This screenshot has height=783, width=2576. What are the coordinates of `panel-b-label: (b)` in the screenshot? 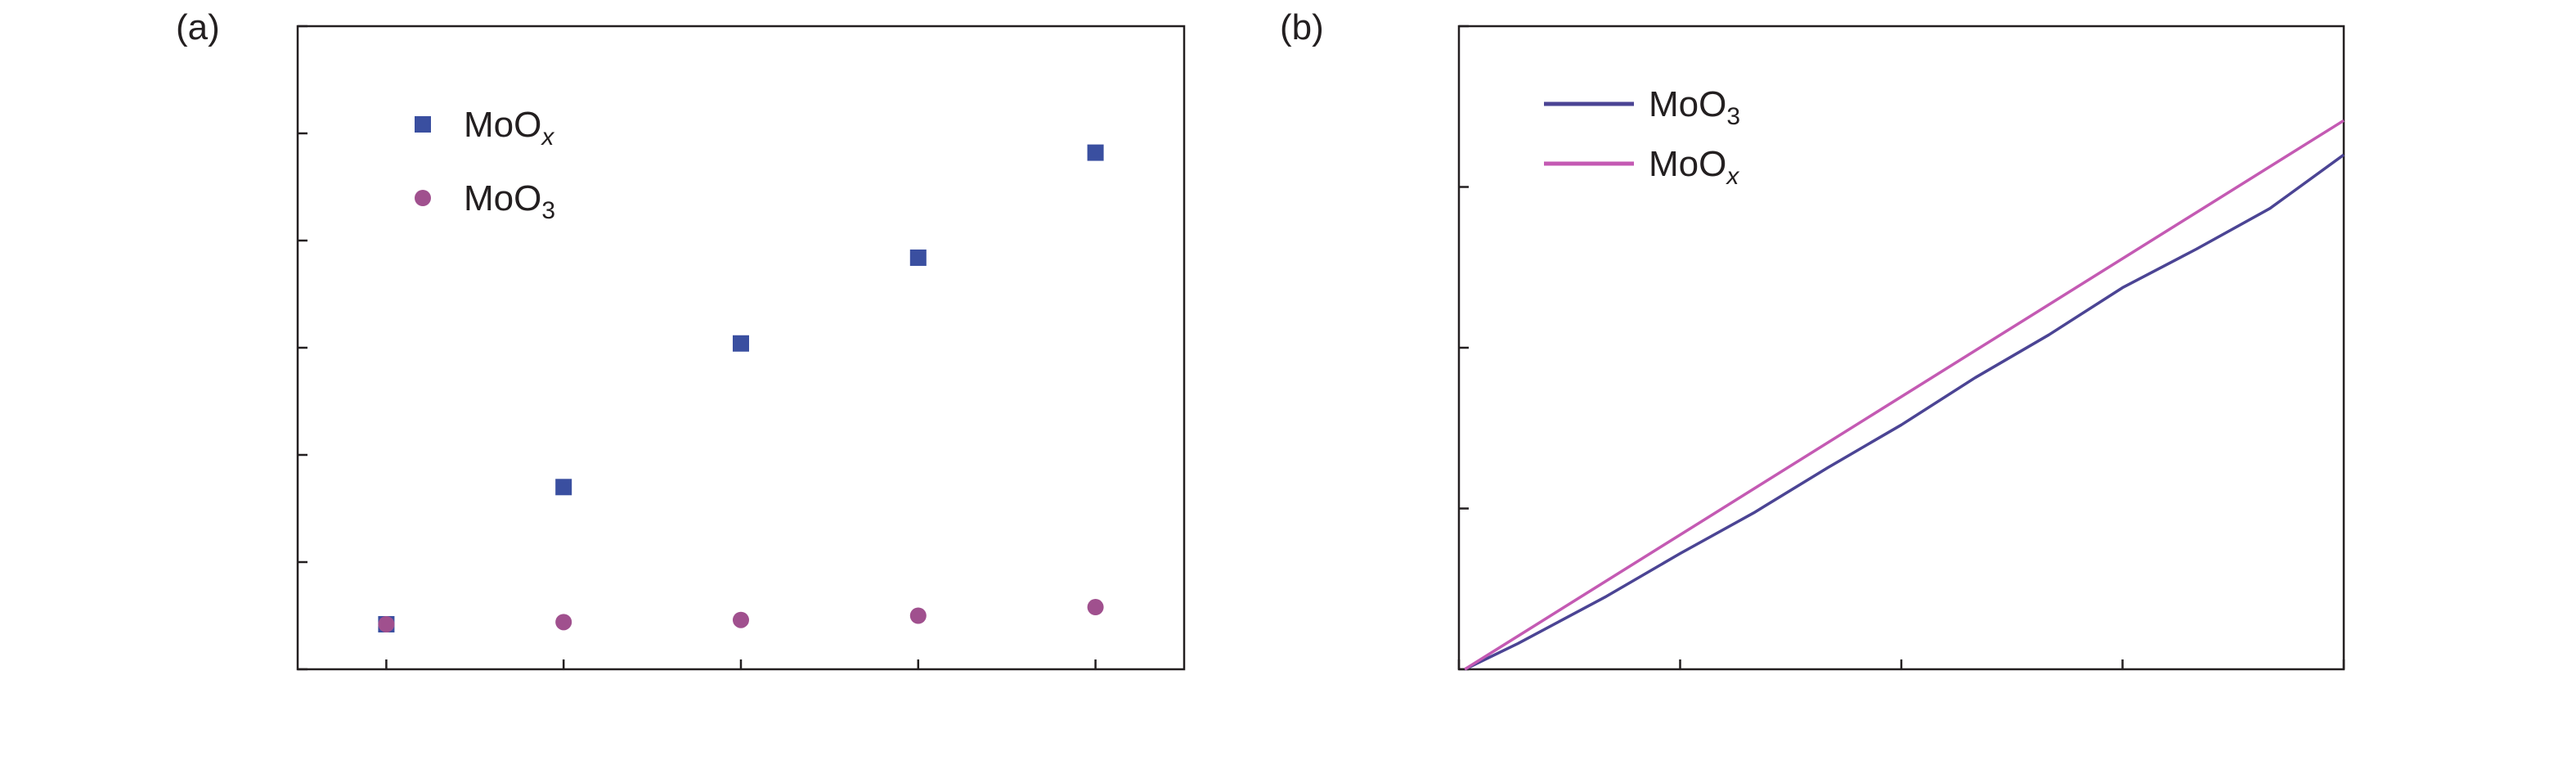 It's located at (1302, 27).